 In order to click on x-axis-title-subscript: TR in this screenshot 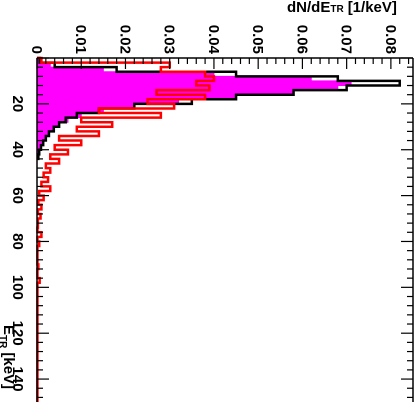, I will do `click(4, 342)`.